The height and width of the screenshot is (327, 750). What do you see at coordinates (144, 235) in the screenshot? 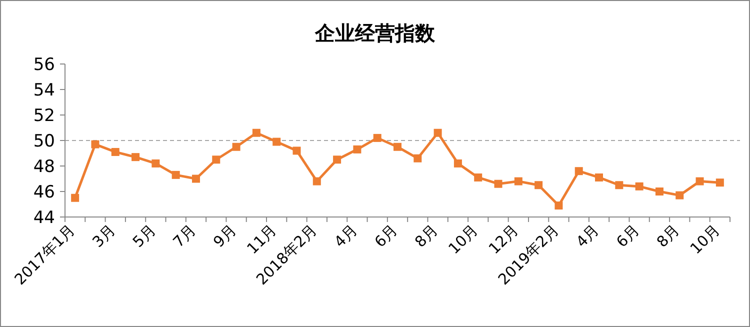
I see `x-tick-label: 5月` at bounding box center [144, 235].